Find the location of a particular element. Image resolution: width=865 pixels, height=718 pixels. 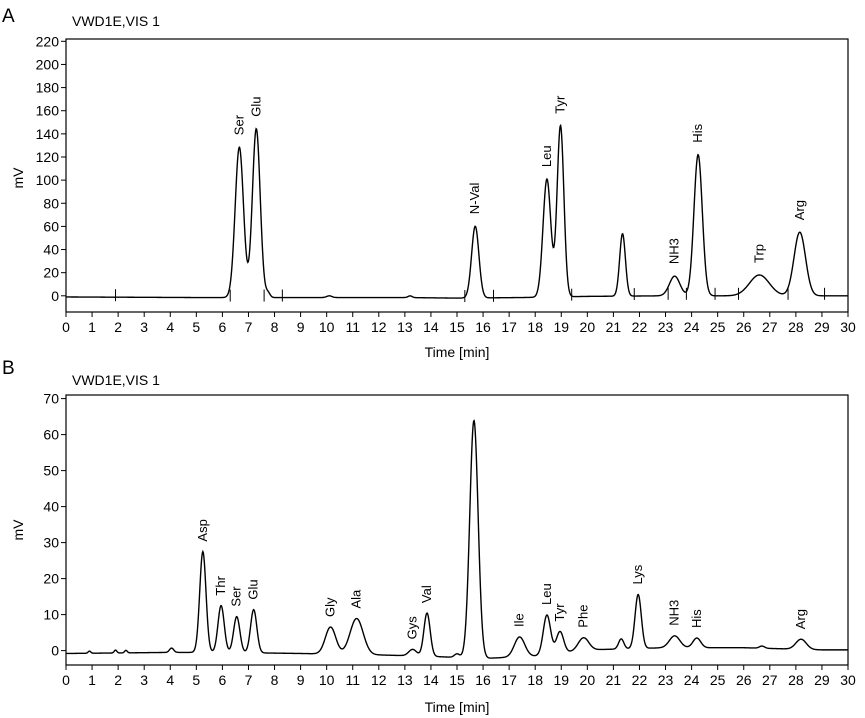

y-tick-label: 220 is located at coordinates (48, 41).